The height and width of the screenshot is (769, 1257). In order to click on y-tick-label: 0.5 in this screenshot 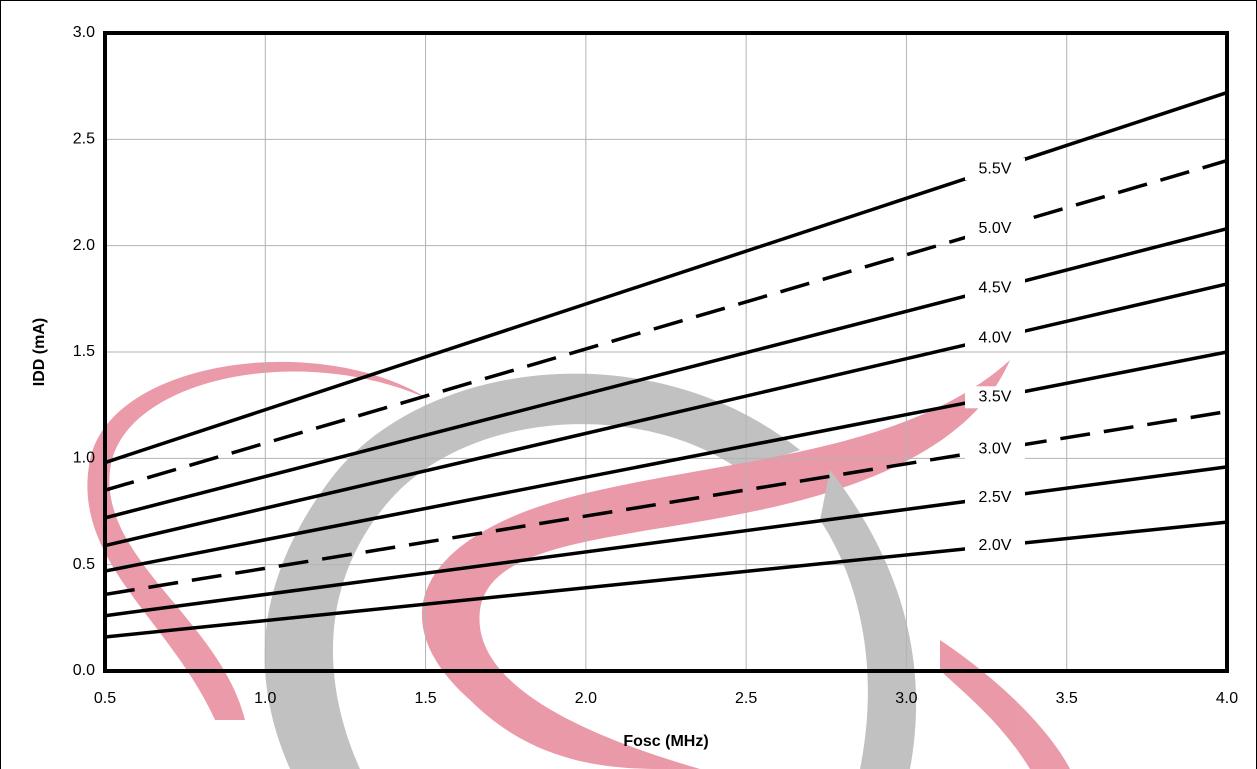, I will do `click(84, 564)`.